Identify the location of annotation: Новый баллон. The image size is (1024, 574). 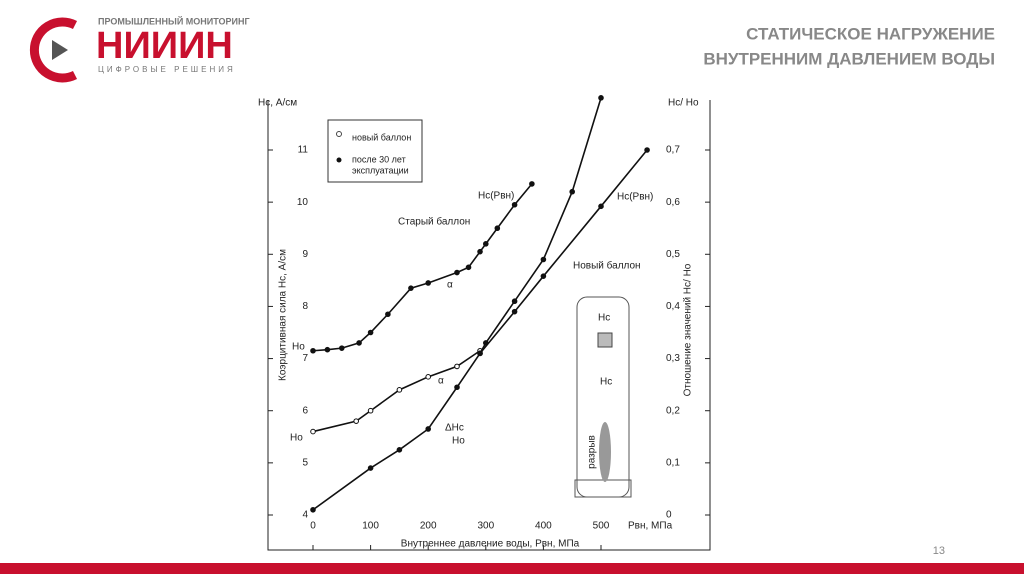
(607, 266).